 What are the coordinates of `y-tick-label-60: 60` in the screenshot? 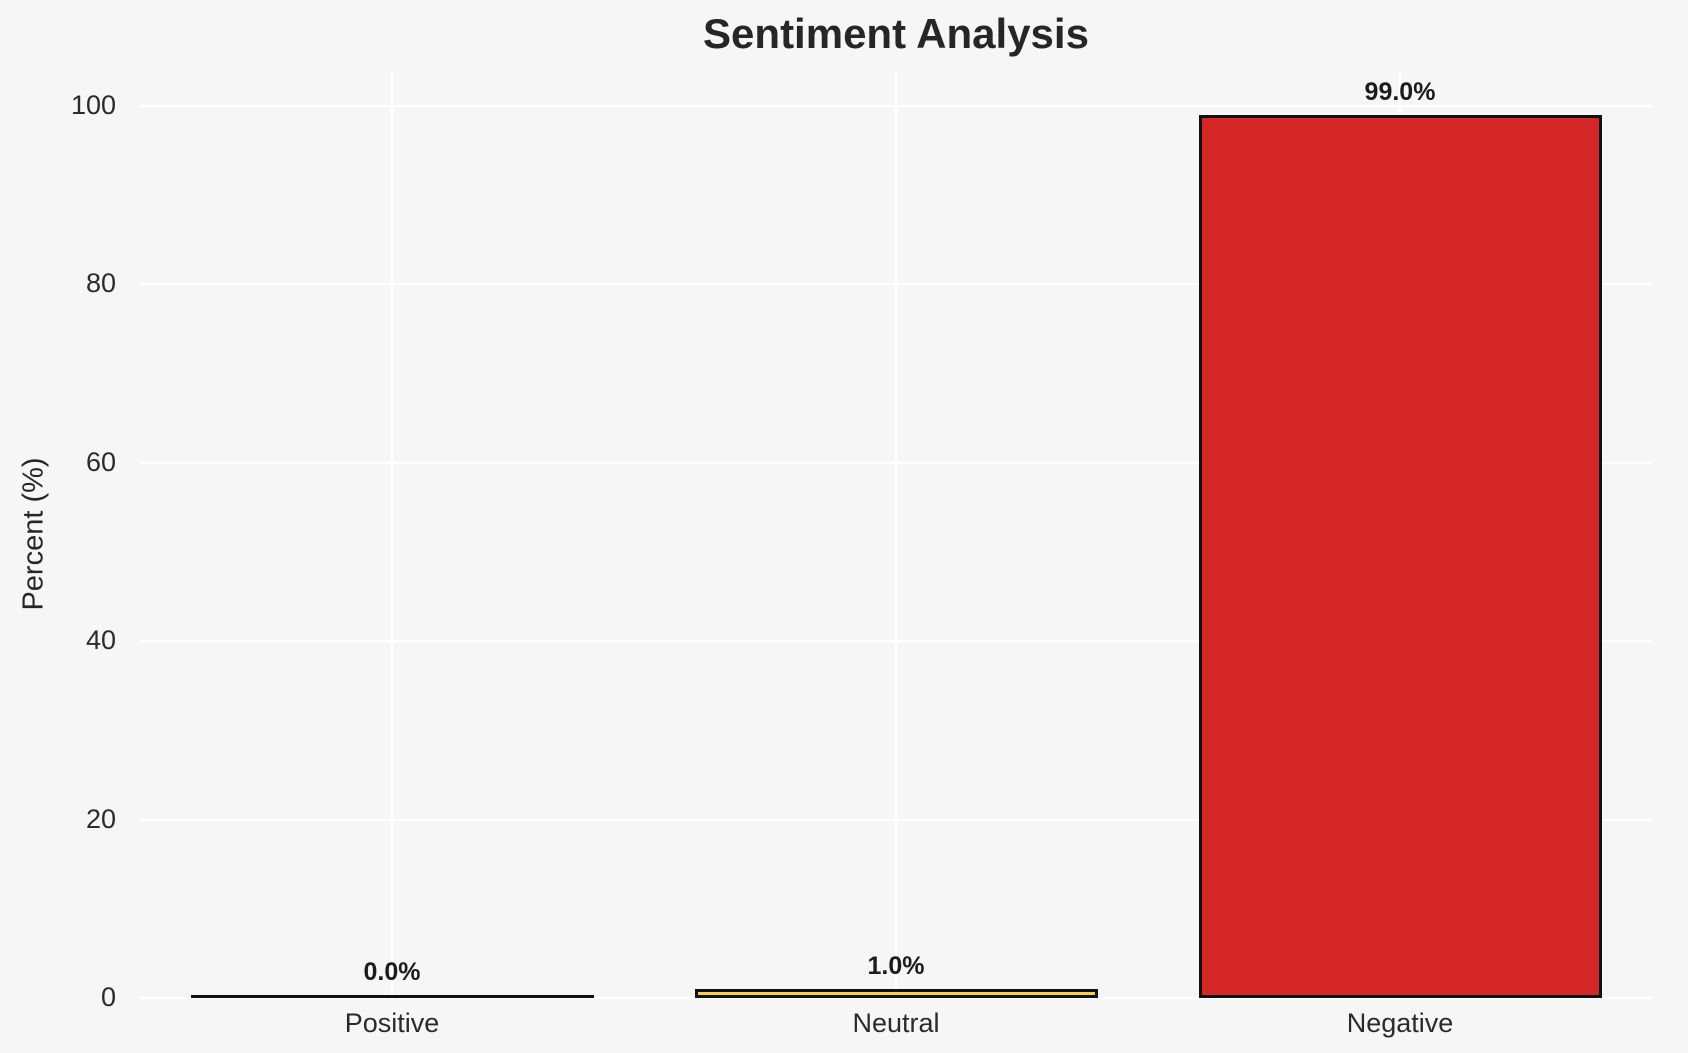 It's located at (100, 461).